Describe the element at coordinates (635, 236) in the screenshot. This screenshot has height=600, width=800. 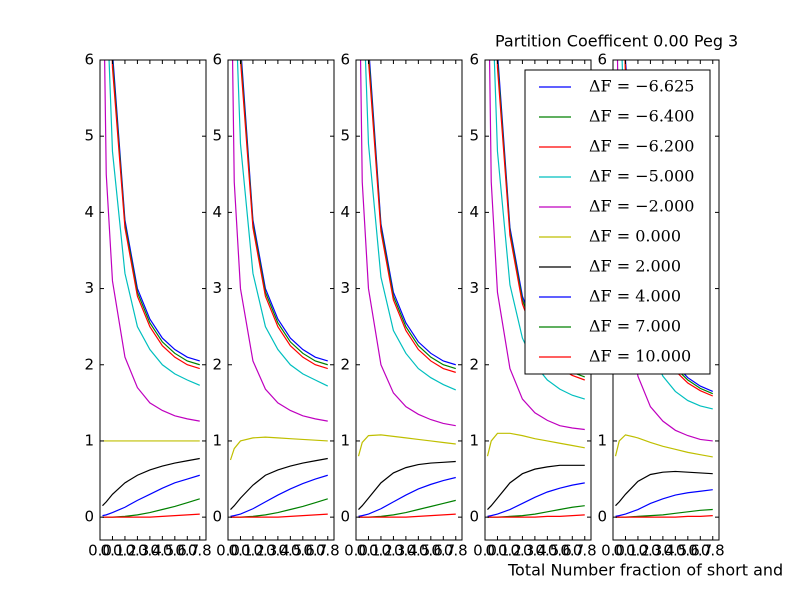
I see `legend-label: ΔF = 0.000` at that location.